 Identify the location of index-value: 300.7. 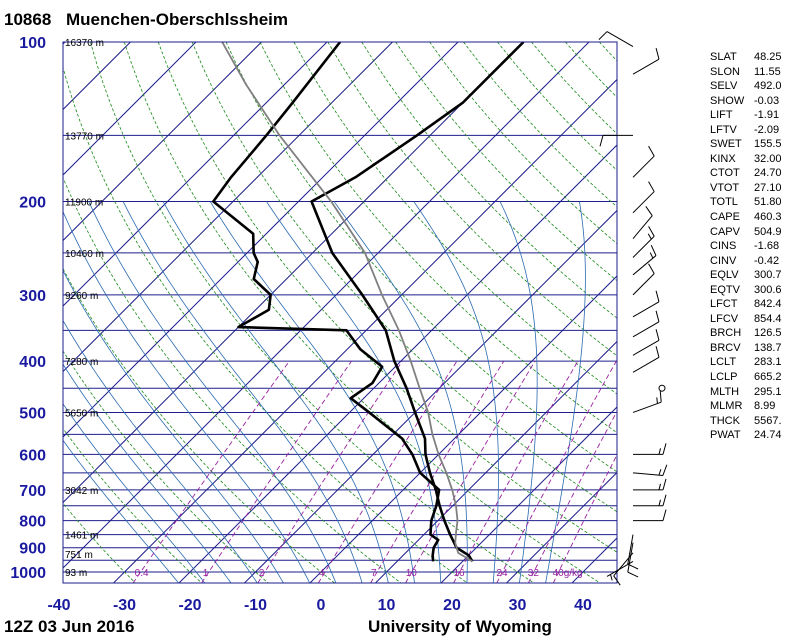
(768, 275).